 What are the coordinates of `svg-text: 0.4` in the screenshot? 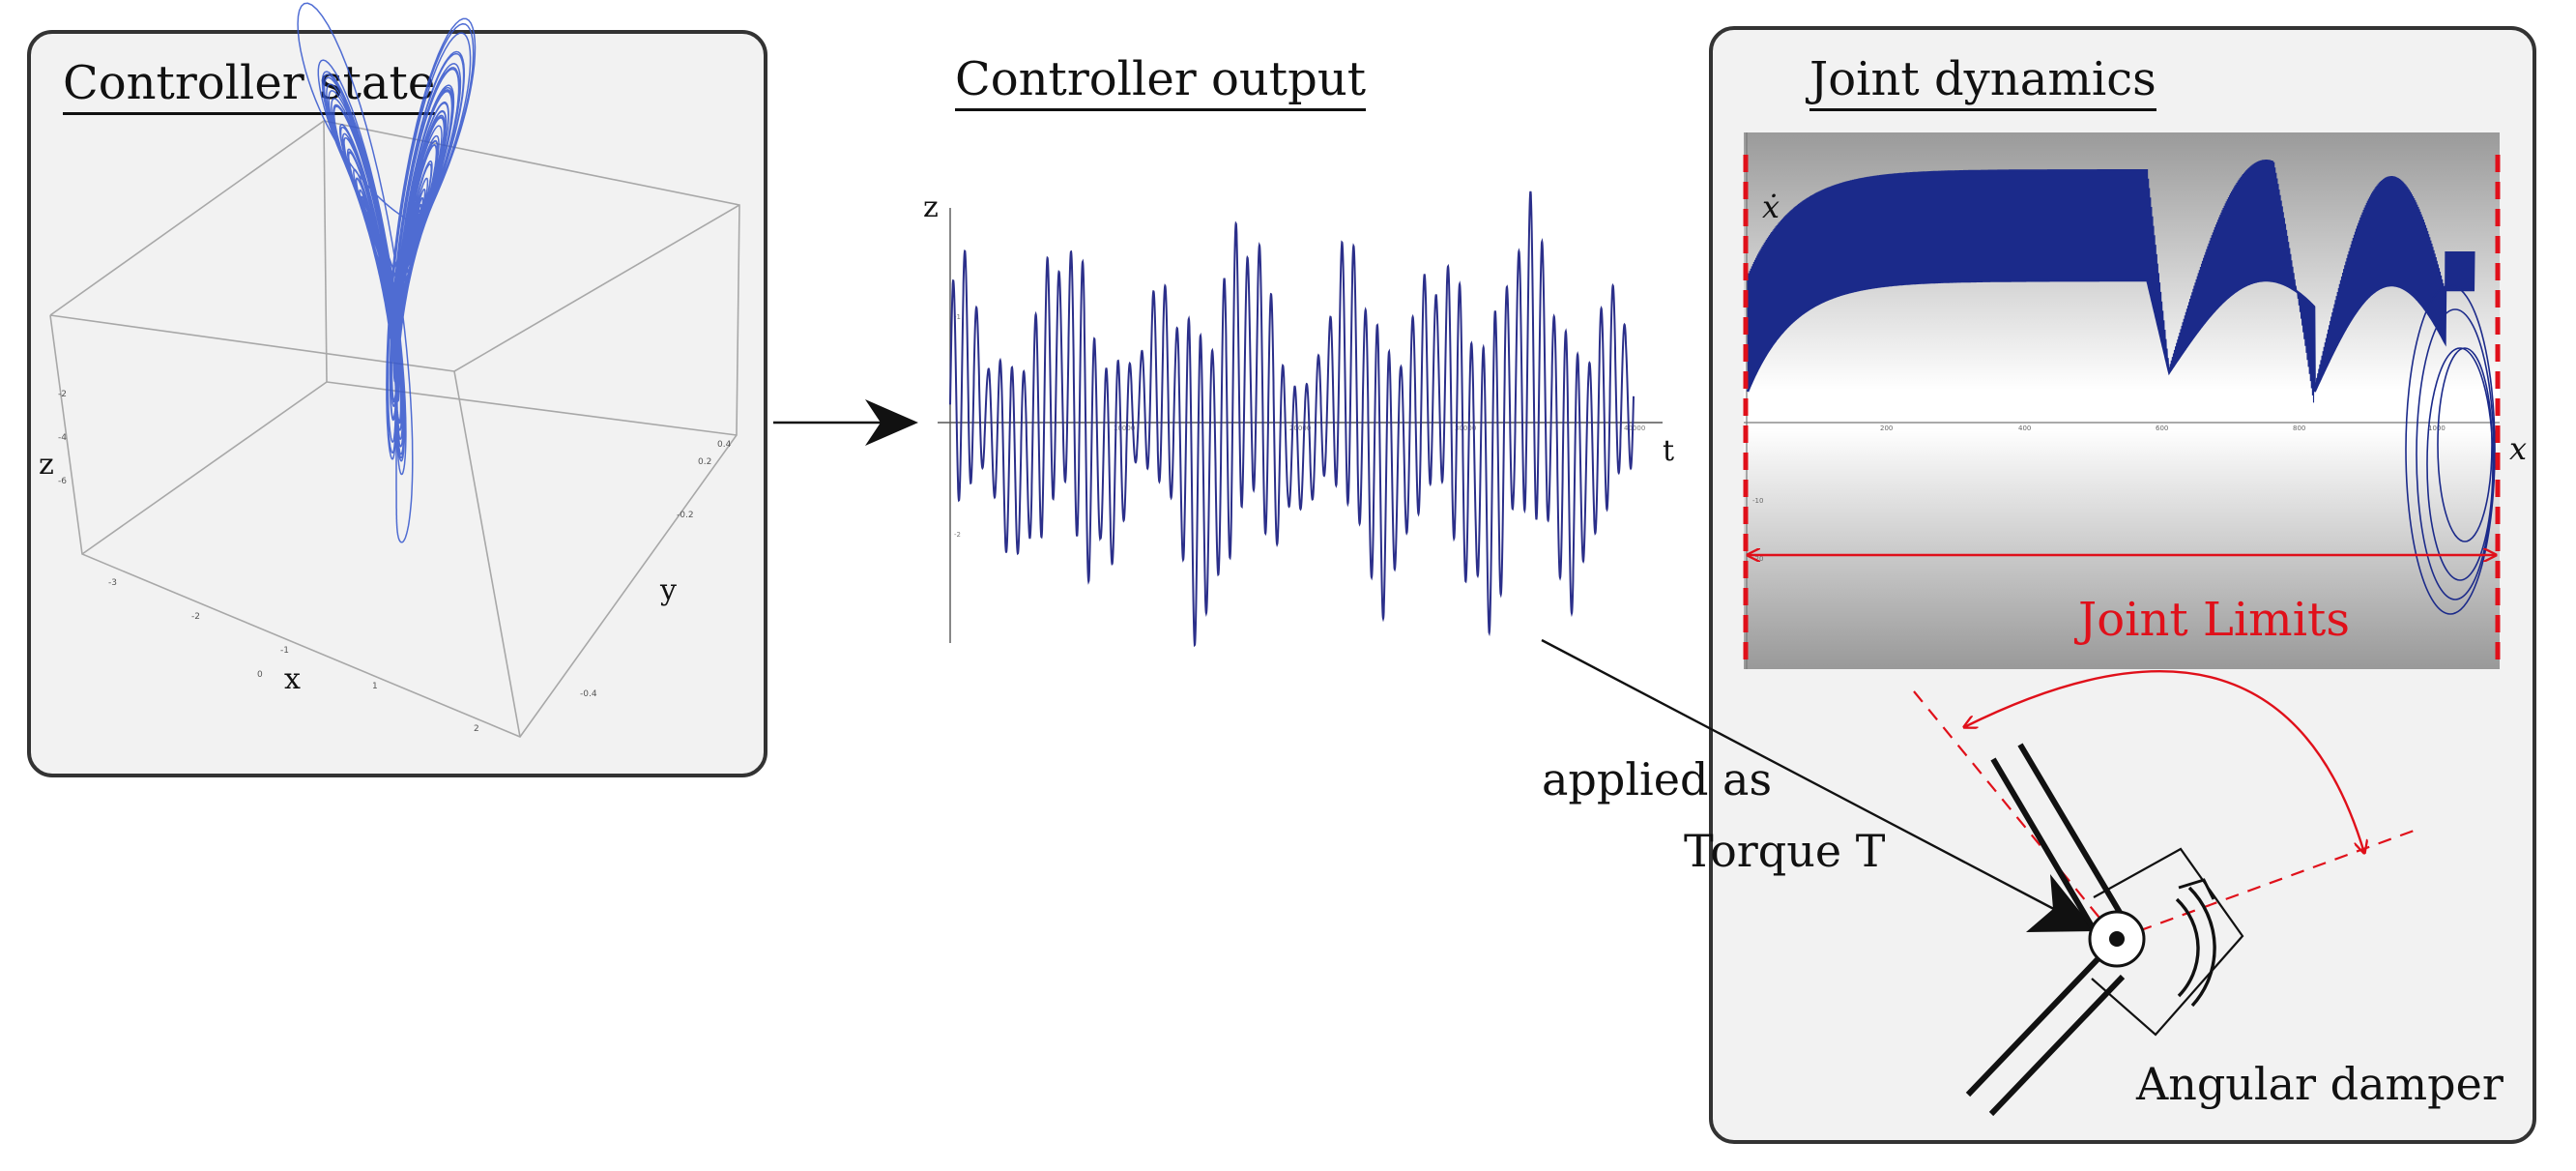 It's located at (724, 445).